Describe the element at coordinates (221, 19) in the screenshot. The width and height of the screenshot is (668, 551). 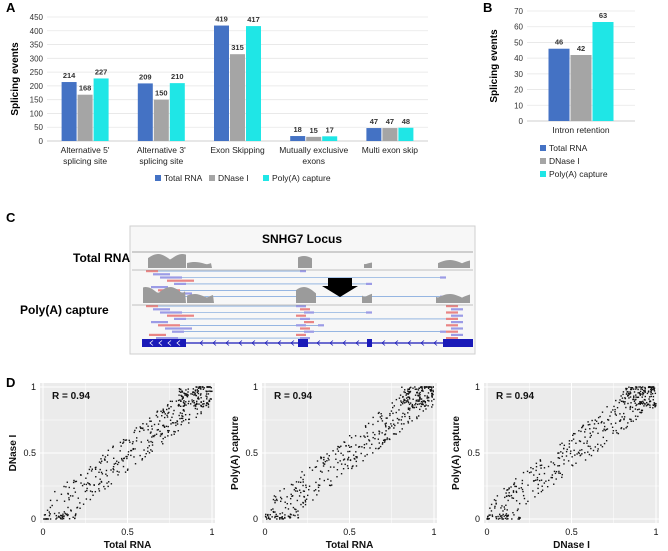
I see `data-label: 419` at that location.